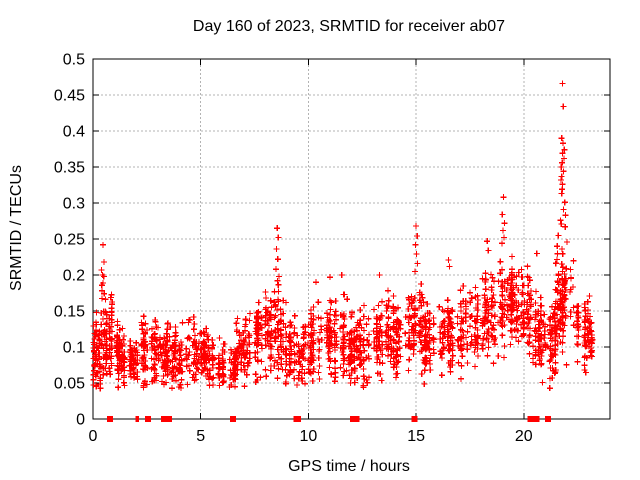 This screenshot has height=480, width=640. I want to click on y-tick-label: 0.5, so click(74, 60).